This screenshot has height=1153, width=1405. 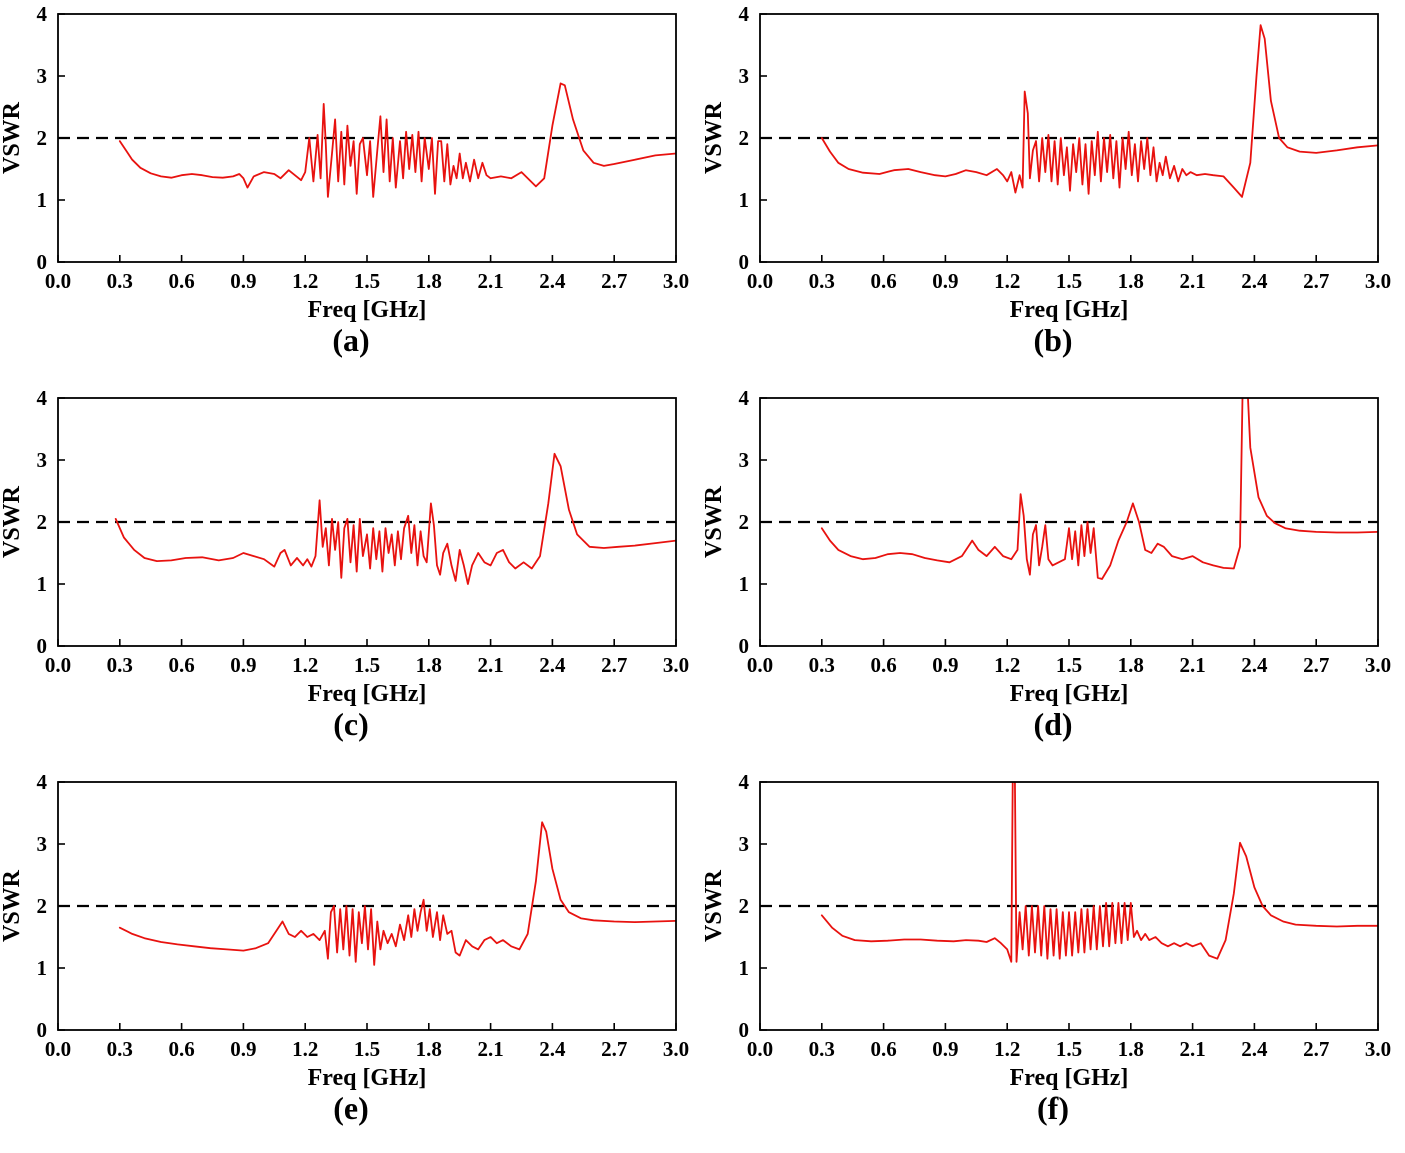 What do you see at coordinates (1053, 724) in the screenshot?
I see `panel-label-d: (d)` at bounding box center [1053, 724].